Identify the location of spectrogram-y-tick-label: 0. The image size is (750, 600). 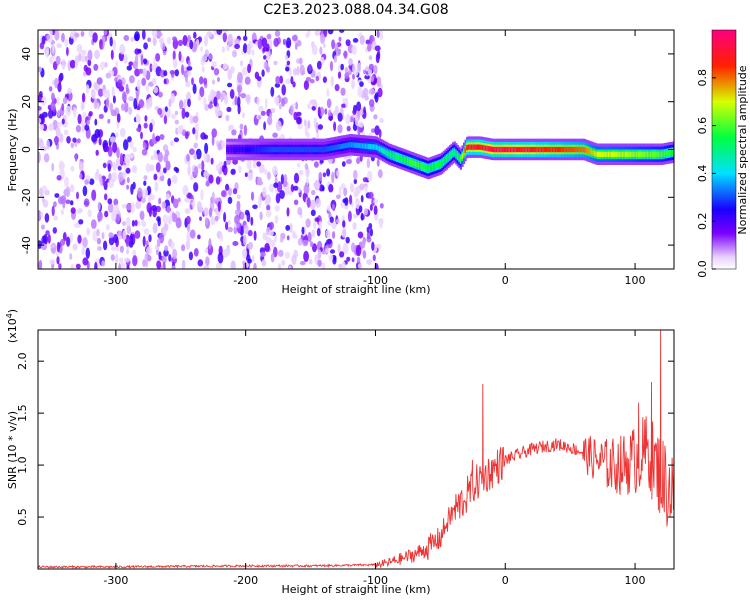
(26, 149).